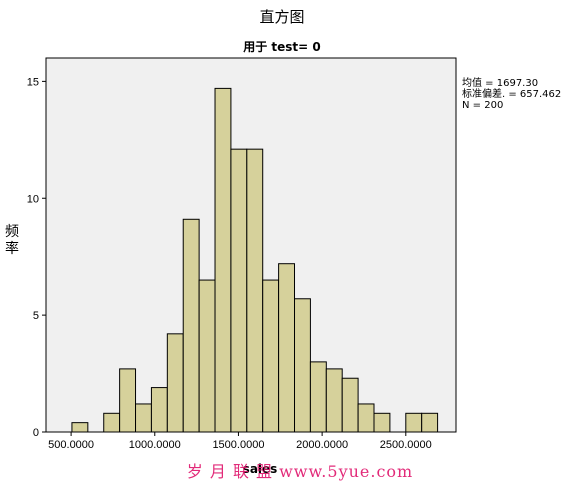 This screenshot has height=482, width=564. I want to click on statistics-legend: 均值 = 1697.30 标准偏差. = 657.462 N = 200, so click(511, 94).